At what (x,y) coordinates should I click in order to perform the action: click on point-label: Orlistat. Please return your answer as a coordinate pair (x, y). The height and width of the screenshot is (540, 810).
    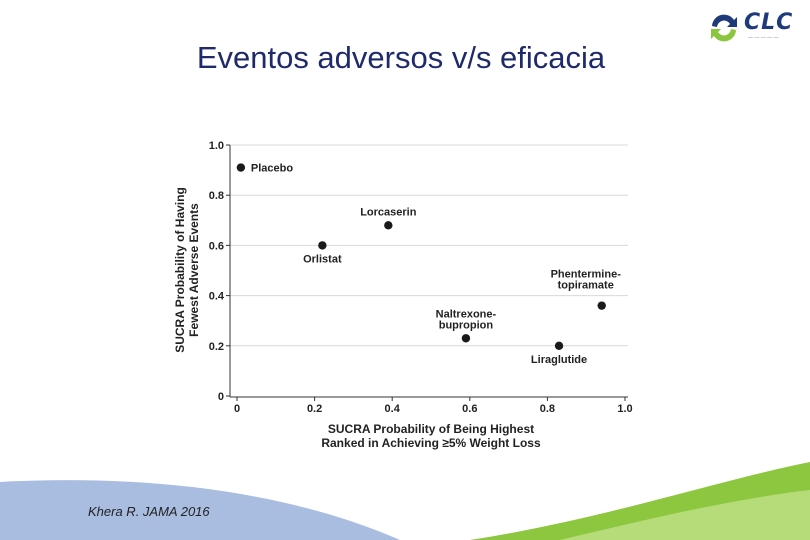
    Looking at the image, I should click on (322, 259).